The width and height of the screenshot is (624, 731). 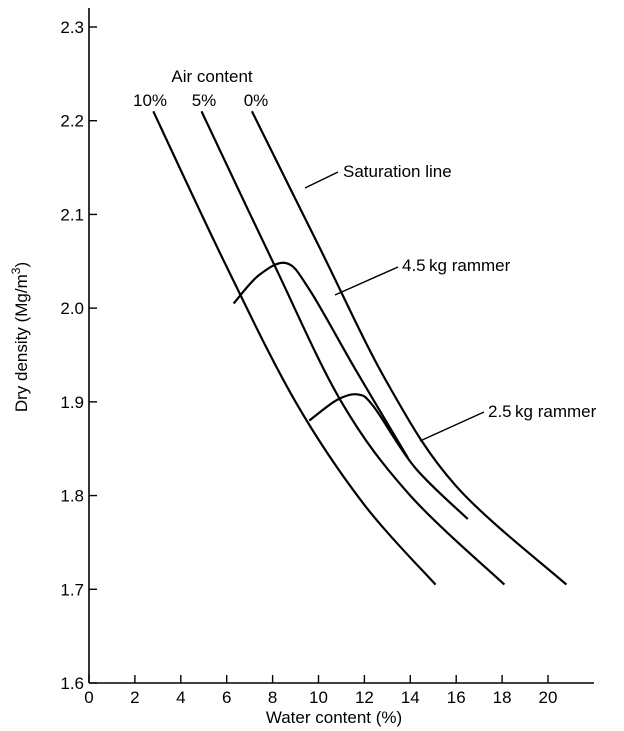 I want to click on x-tick-label: 16, so click(x=456, y=697).